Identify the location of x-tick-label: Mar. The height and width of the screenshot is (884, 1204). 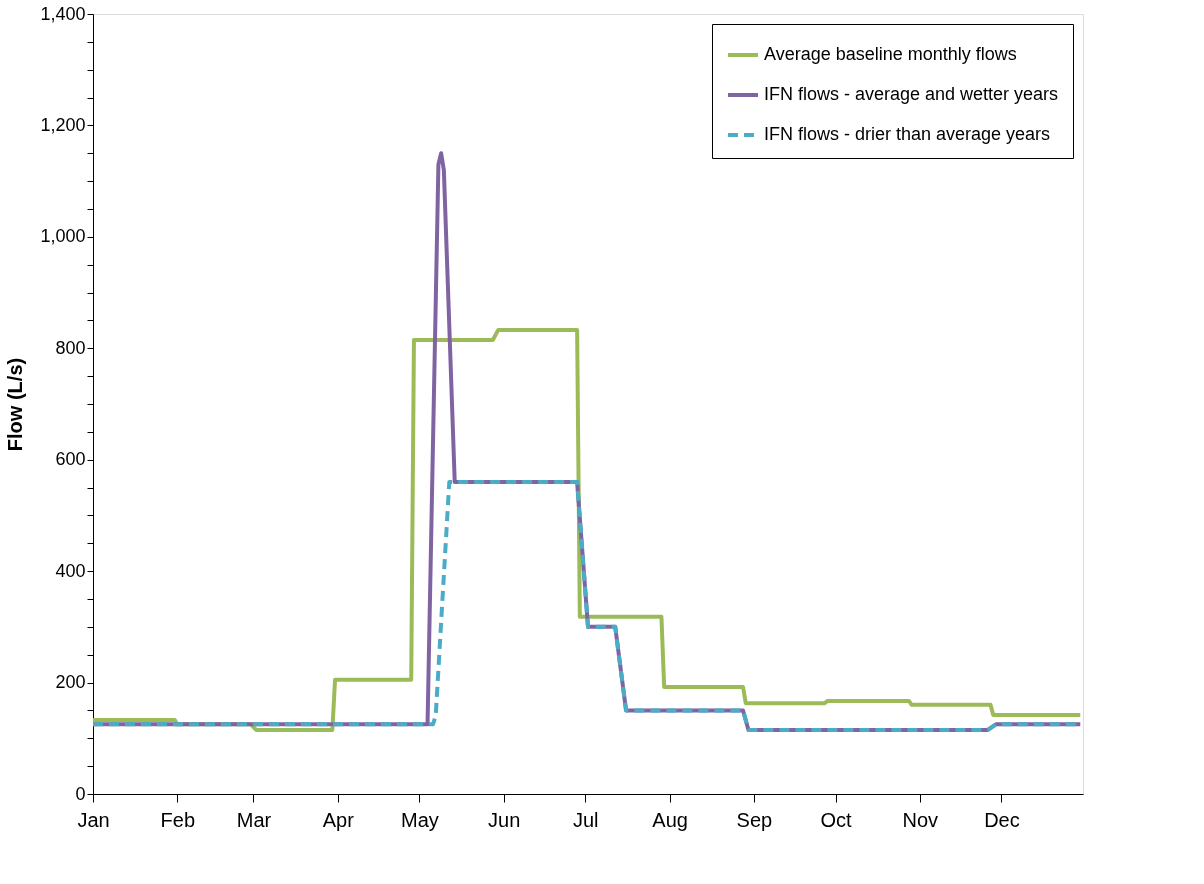
(254, 819).